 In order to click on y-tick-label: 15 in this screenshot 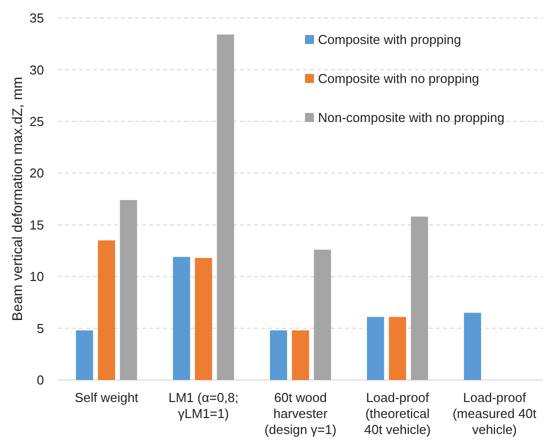, I will do `click(37, 224)`.